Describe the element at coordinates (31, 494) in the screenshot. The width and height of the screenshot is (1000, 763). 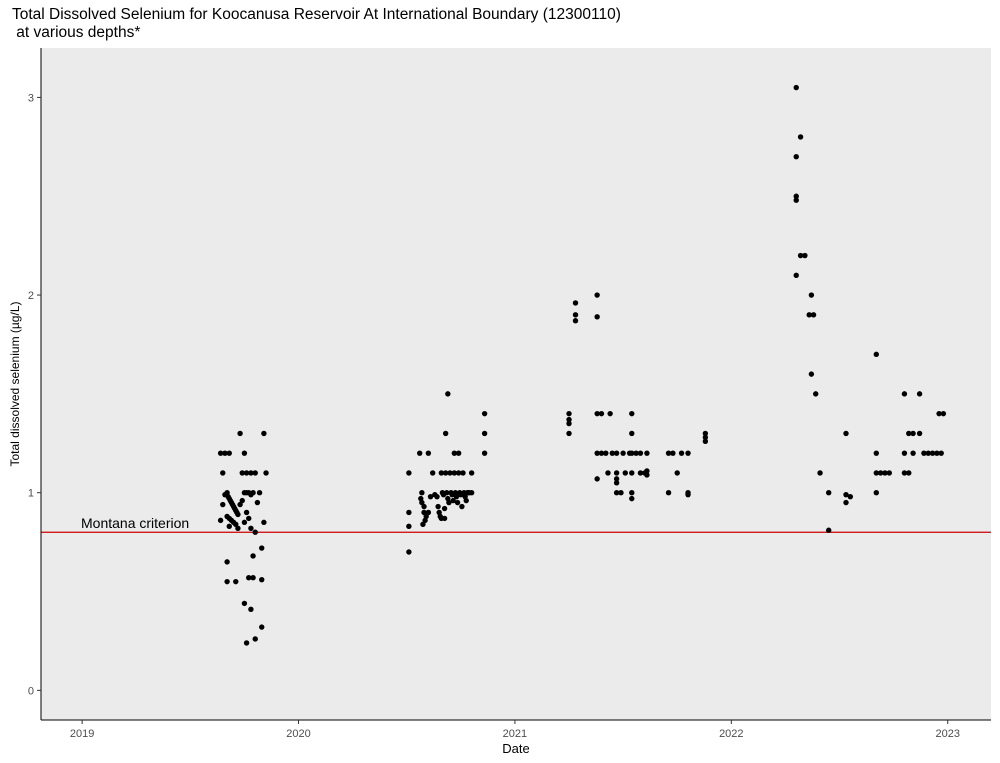
I see `y-tick-label: 1` at that location.